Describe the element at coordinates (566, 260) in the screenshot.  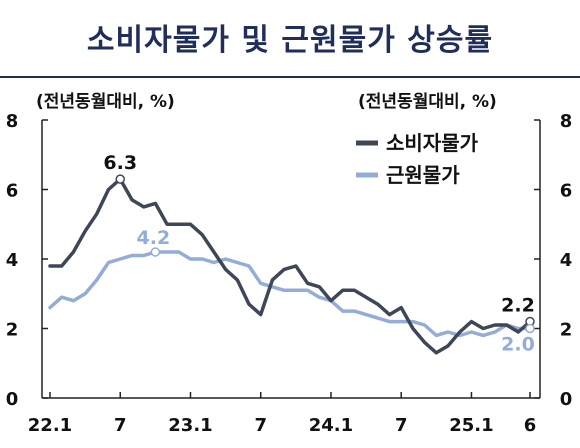
I see `y-tick-label-right: 4` at that location.